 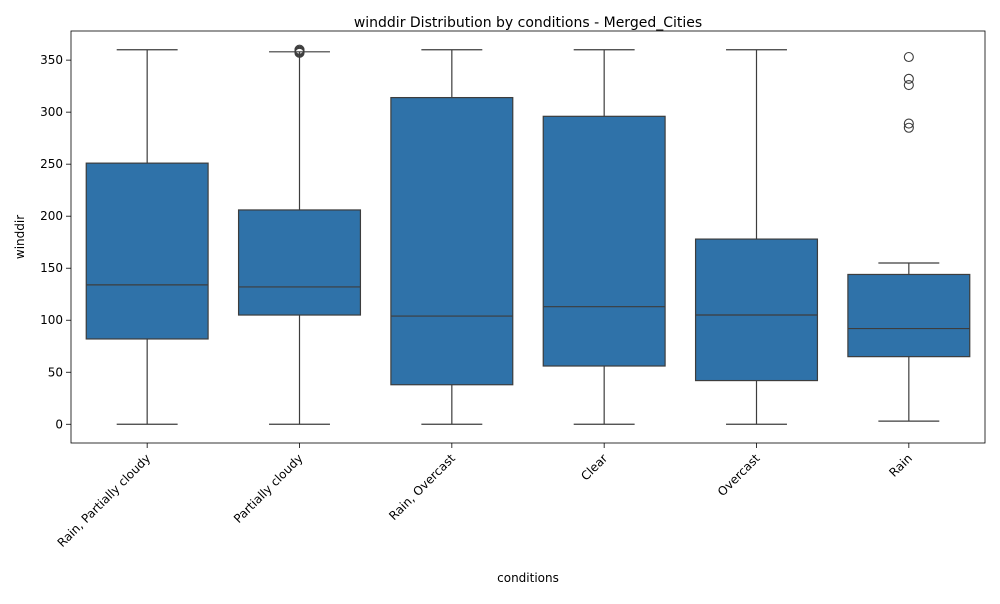 What do you see at coordinates (268, 488) in the screenshot?
I see `x-tick-label: Partially cloudy` at bounding box center [268, 488].